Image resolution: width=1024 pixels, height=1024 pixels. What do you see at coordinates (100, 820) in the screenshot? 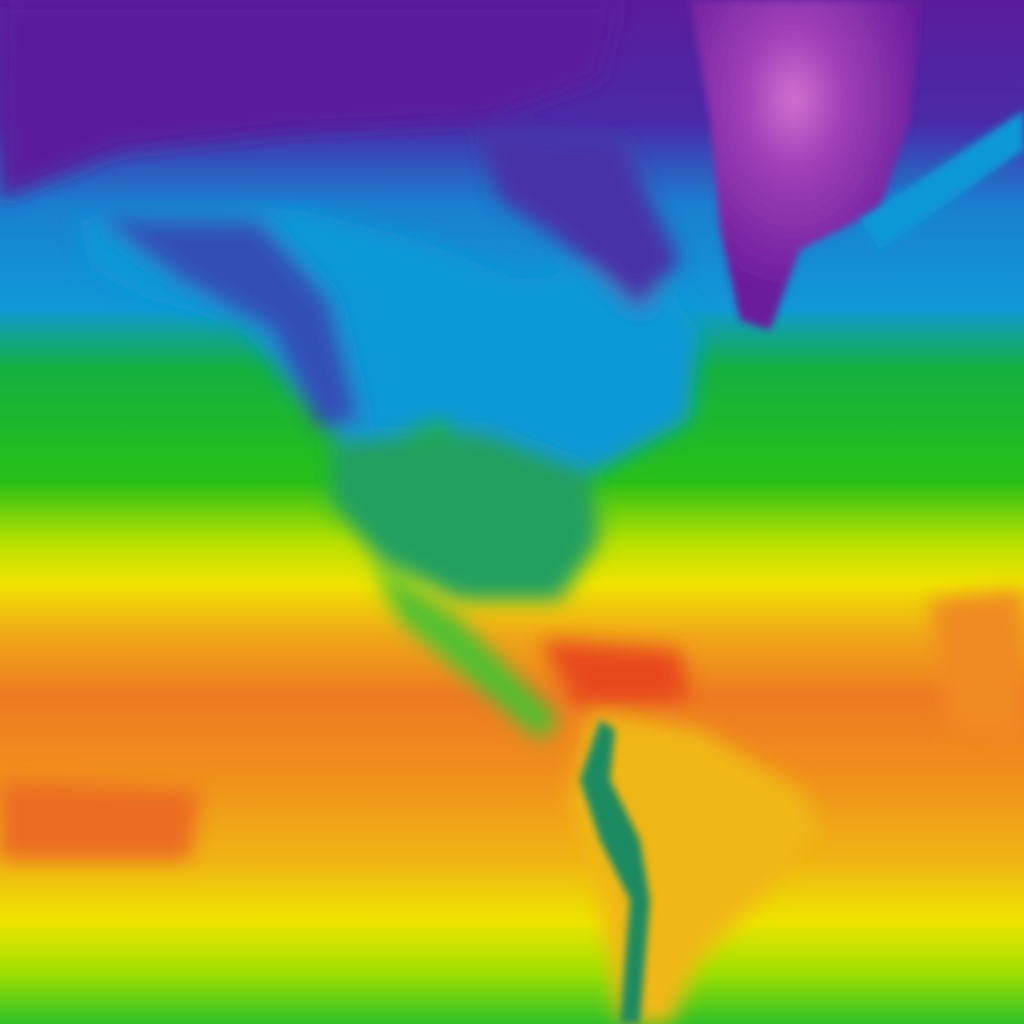
I see `pacific-warm` at bounding box center [100, 820].